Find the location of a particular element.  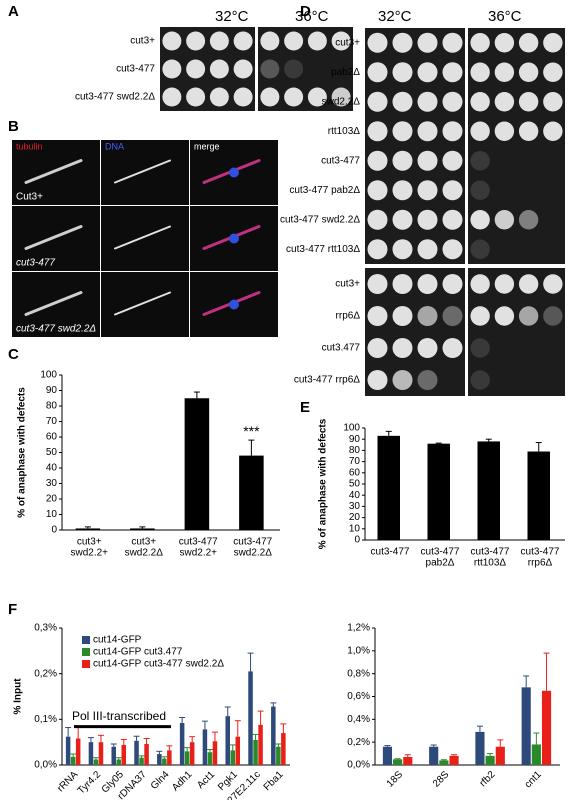

x-tick-label: 18S is located at coordinates (395, 779).